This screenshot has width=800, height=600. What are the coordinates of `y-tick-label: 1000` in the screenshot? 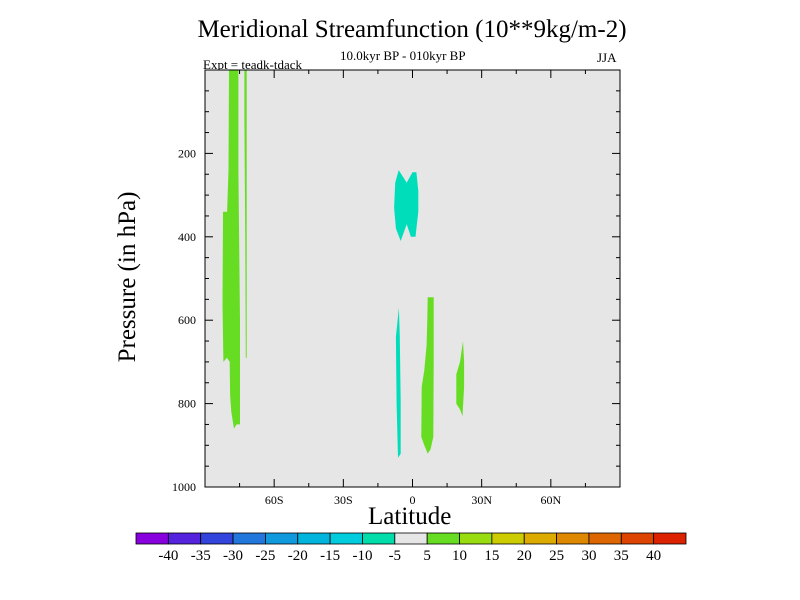 It's located at (184, 487).